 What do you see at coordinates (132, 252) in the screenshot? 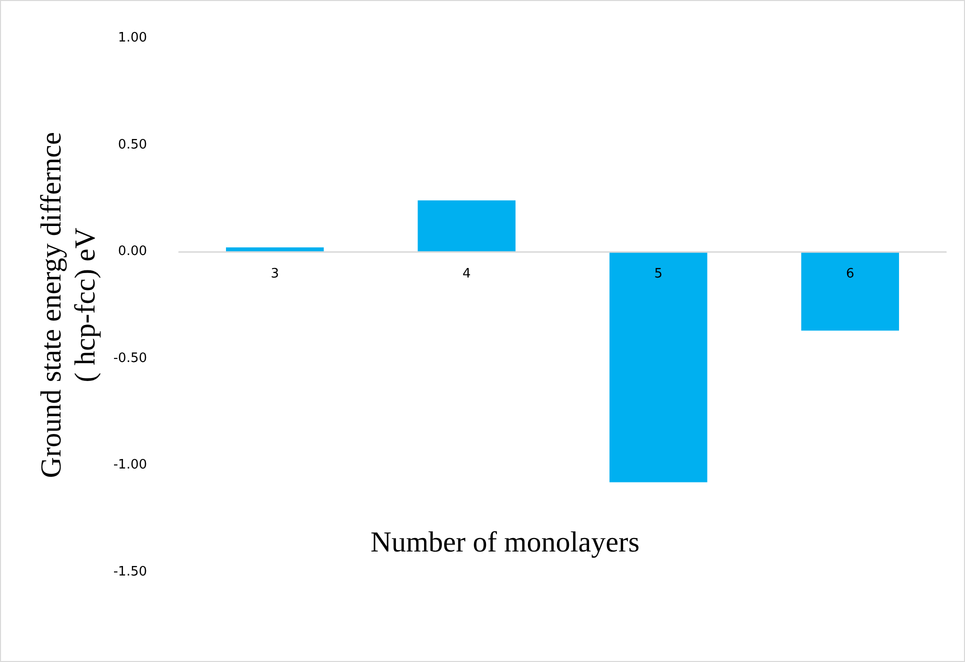
I see `y-tick-label: 0.00` at bounding box center [132, 252].